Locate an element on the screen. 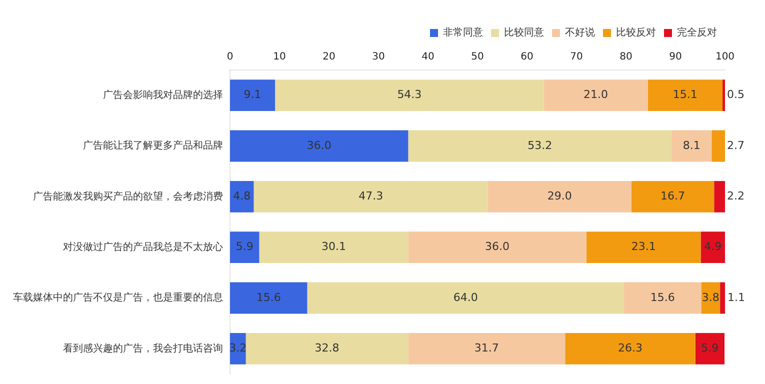 The width and height of the screenshot is (765, 384). data-label: 23.1 is located at coordinates (643, 247).